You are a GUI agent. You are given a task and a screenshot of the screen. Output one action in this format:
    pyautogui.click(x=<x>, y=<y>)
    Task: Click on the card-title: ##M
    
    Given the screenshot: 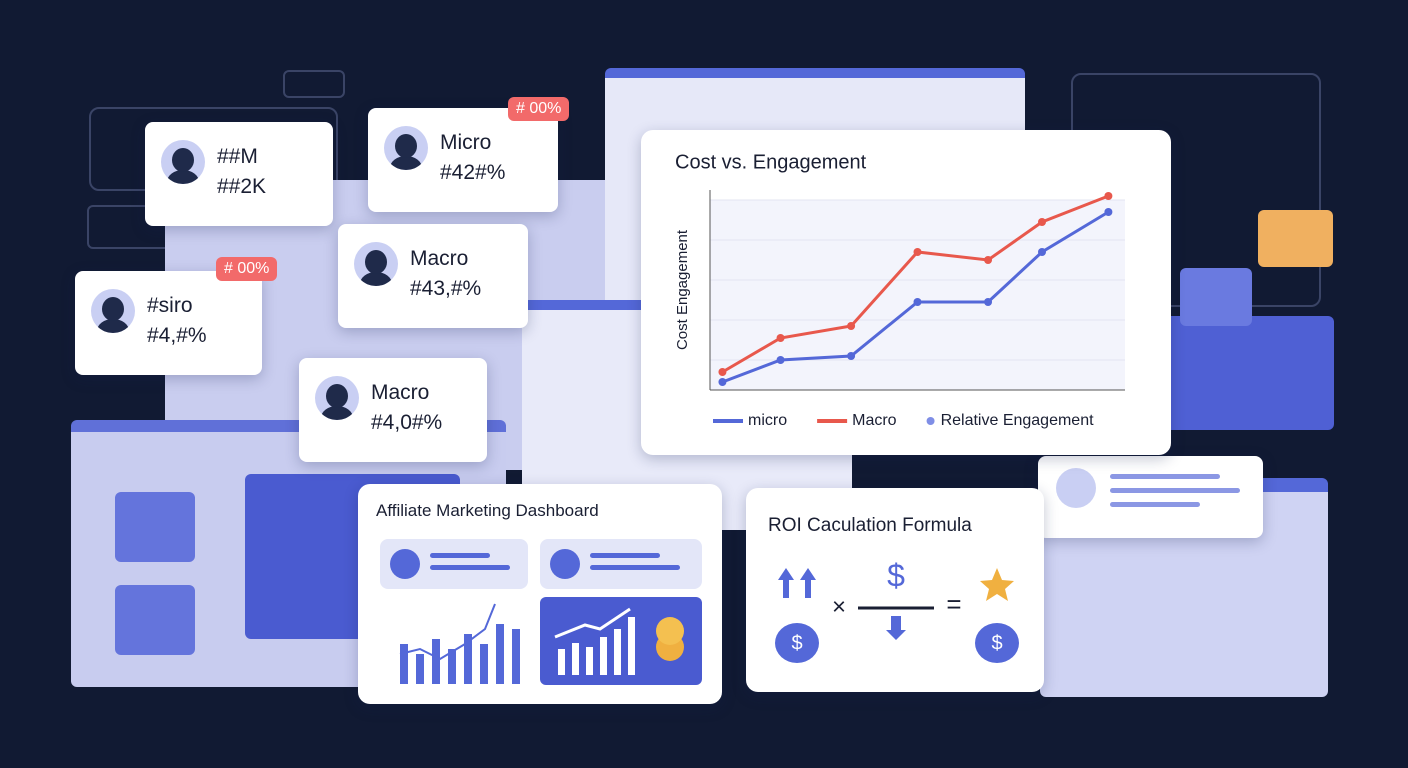 What is the action you would take?
    pyautogui.click(x=237, y=156)
    